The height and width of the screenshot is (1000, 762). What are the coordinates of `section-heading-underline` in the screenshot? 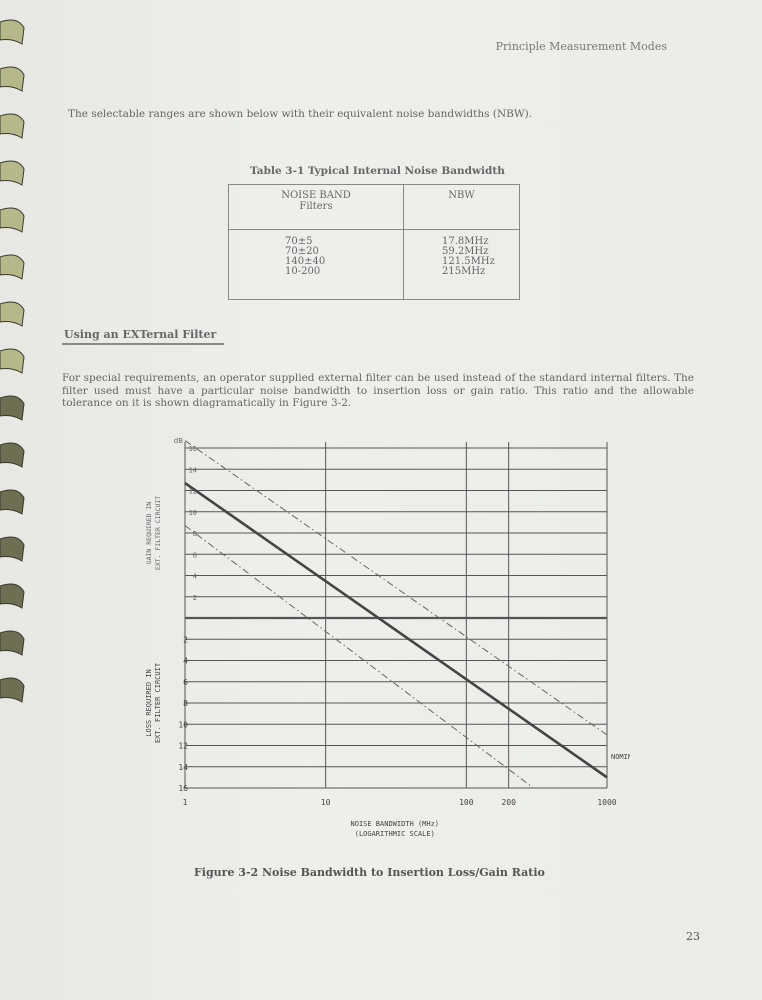 It's located at (143, 344).